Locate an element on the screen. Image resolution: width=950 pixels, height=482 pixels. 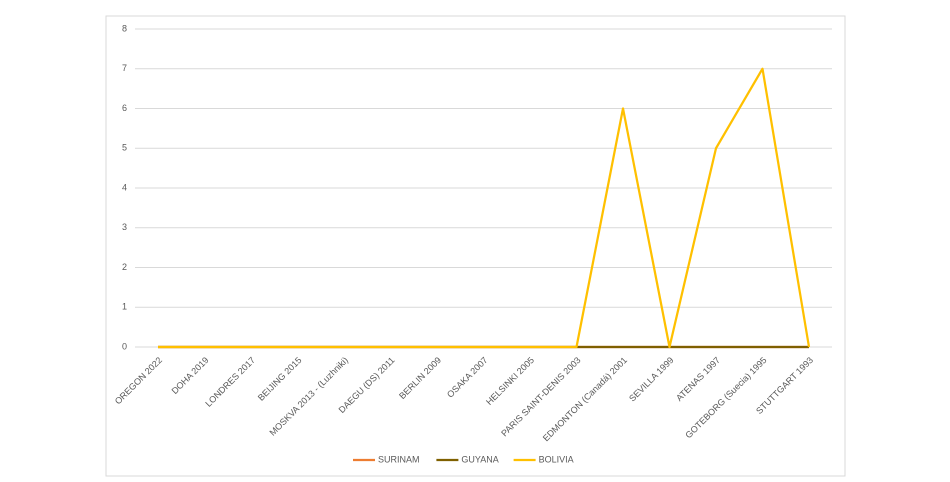
y-tick-label: 0 is located at coordinates (124, 346).